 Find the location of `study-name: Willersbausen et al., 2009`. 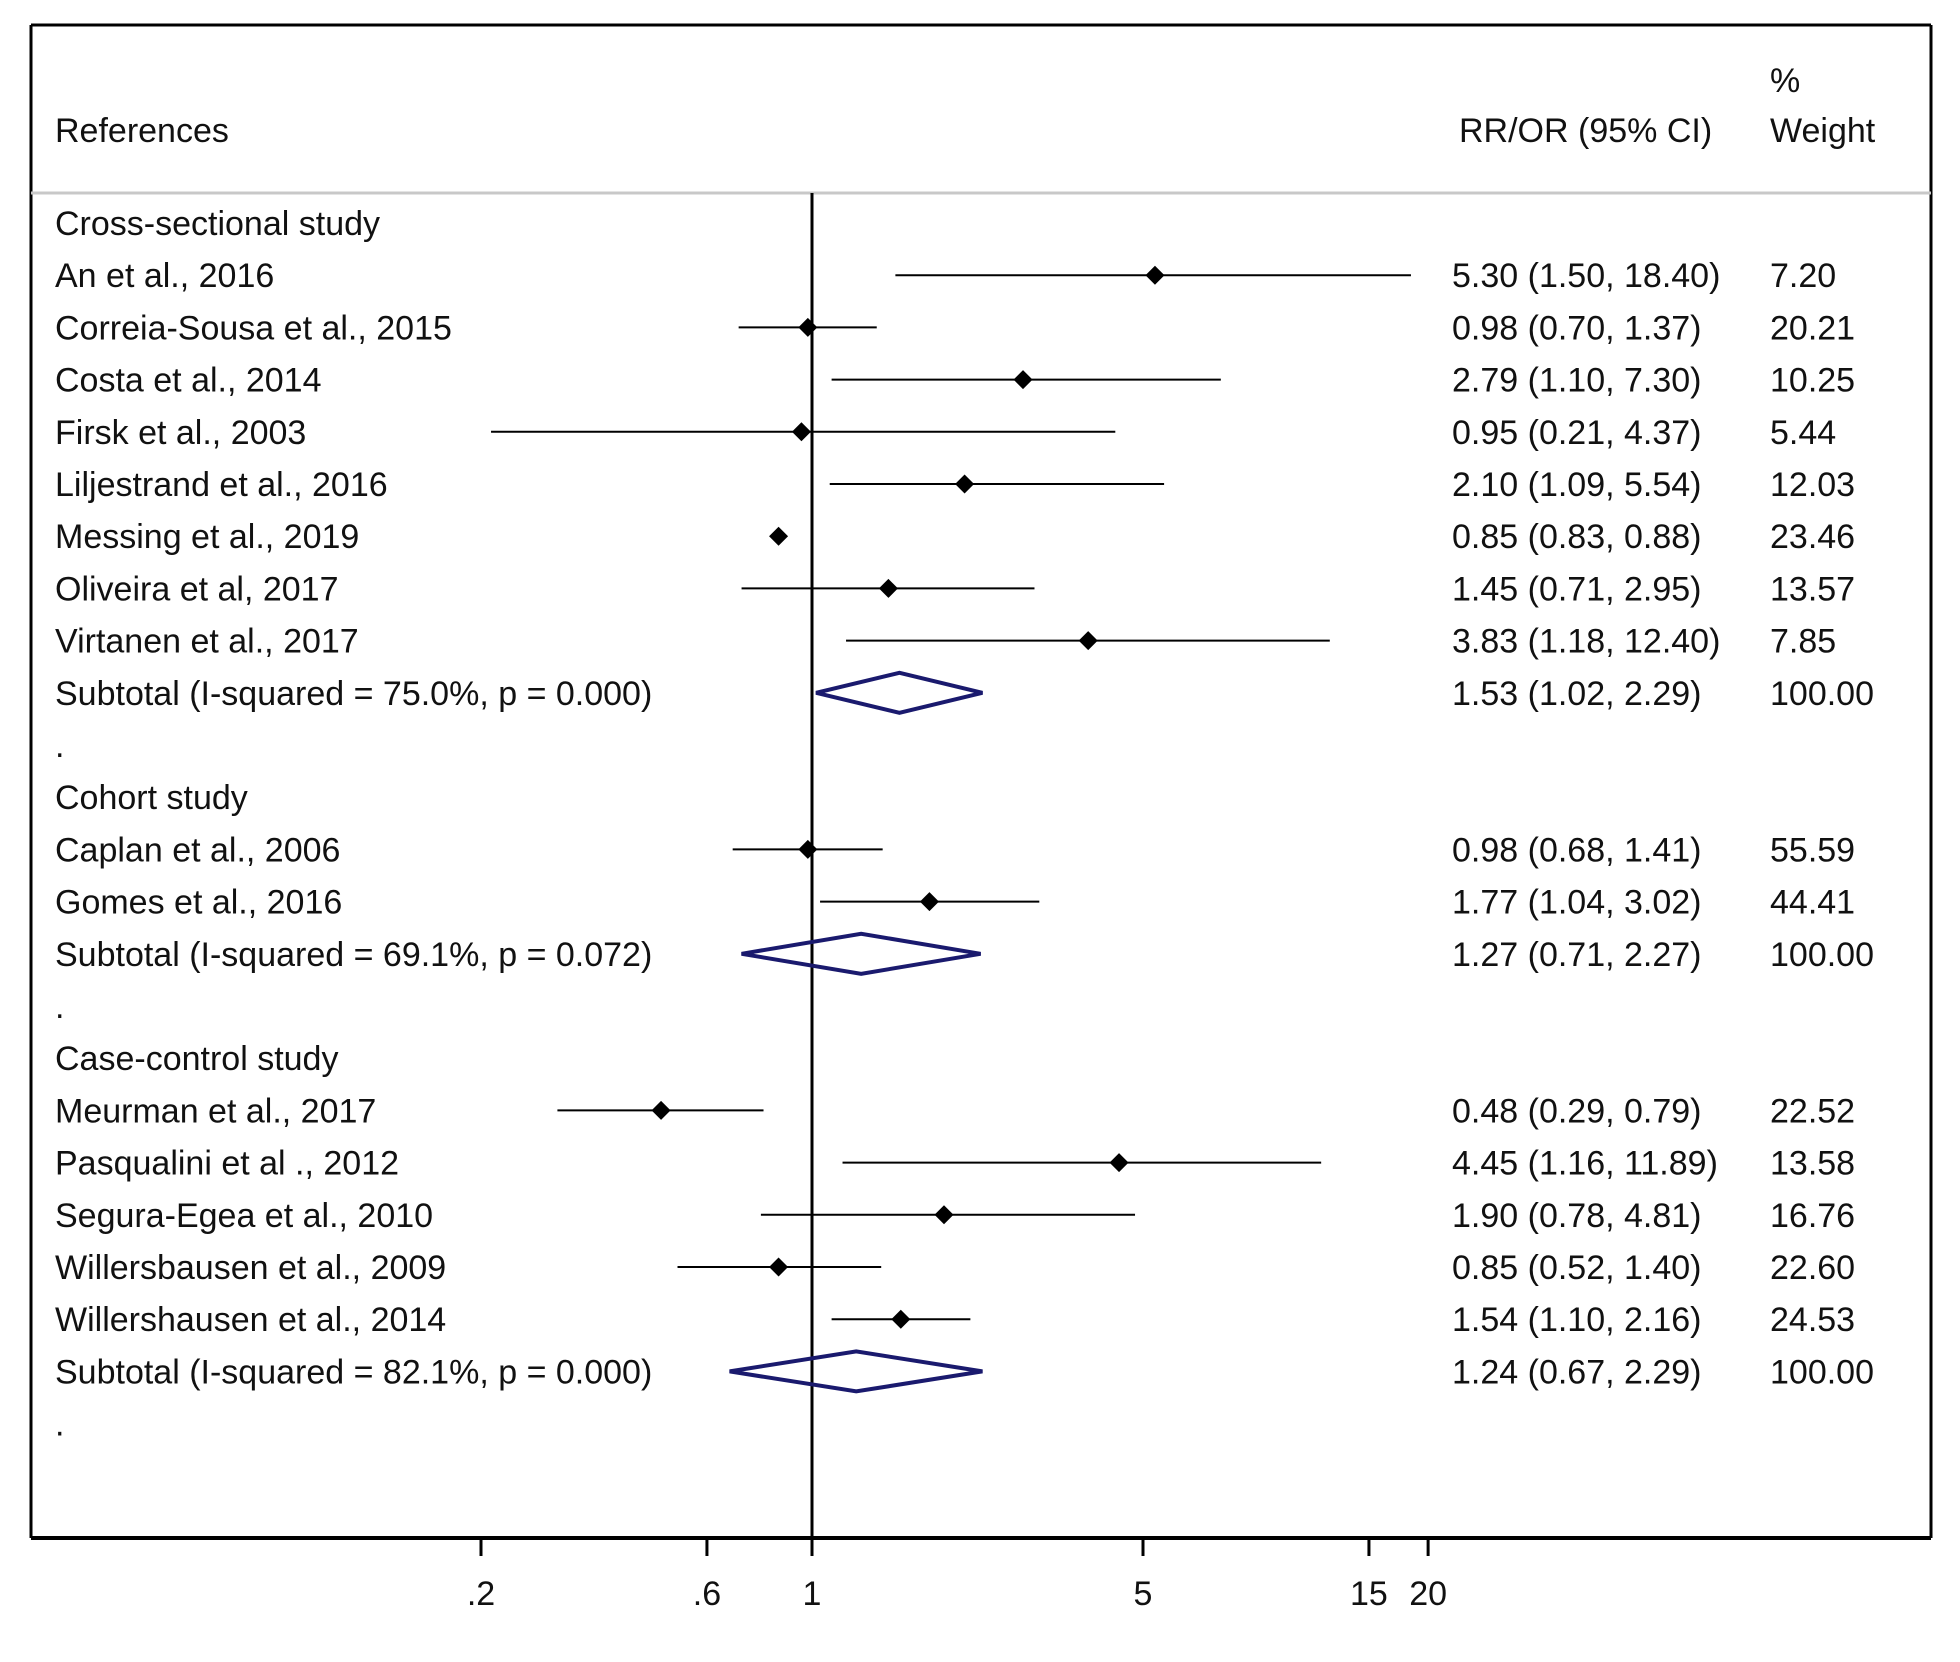

study-name: Willersbausen et al., 2009 is located at coordinates (250, 1268).